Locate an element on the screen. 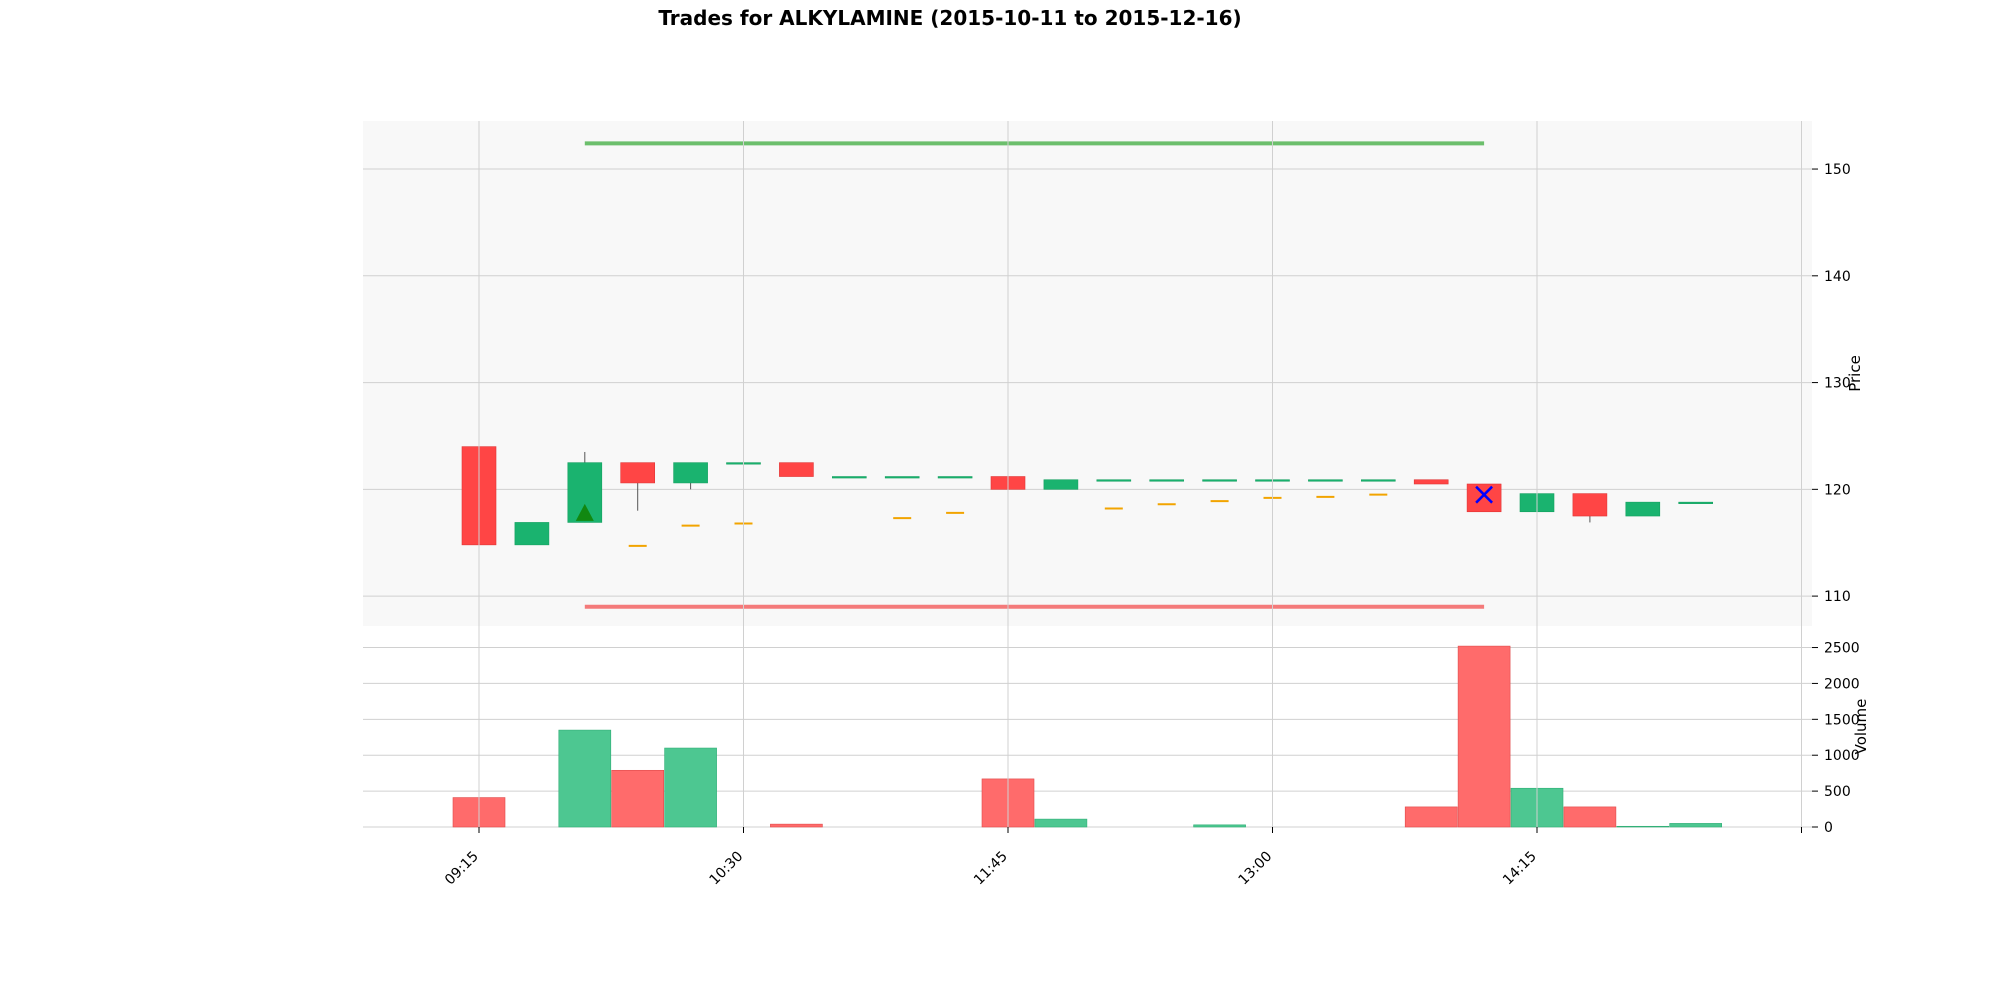  price-tick-label: 120 is located at coordinates (1837, 490).